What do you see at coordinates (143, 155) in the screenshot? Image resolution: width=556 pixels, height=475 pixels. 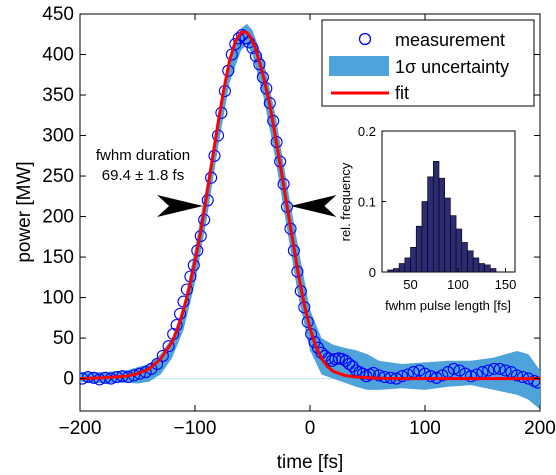 I see `annotation-label-line1: fwhm duration` at bounding box center [143, 155].